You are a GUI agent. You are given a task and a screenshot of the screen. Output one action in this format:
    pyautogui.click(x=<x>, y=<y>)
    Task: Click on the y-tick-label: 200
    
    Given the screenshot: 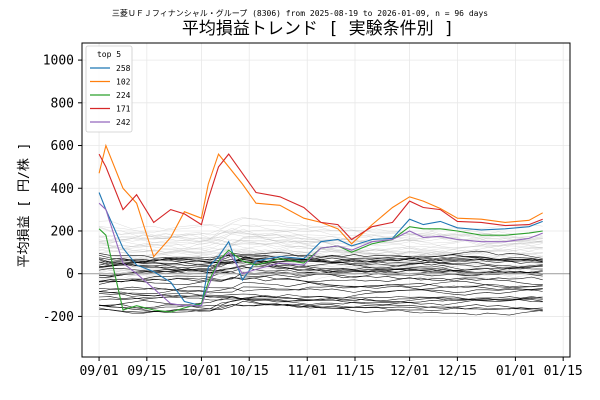 What is the action you would take?
    pyautogui.click(x=62, y=231)
    